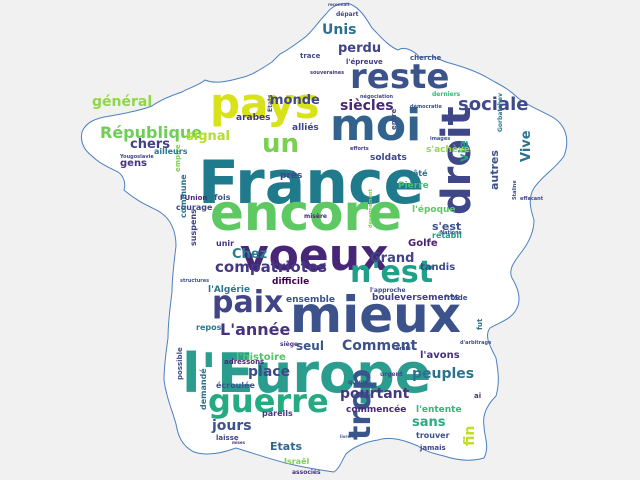 This screenshot has width=640, height=480. I want to click on word-52: rétabli, so click(447, 235).